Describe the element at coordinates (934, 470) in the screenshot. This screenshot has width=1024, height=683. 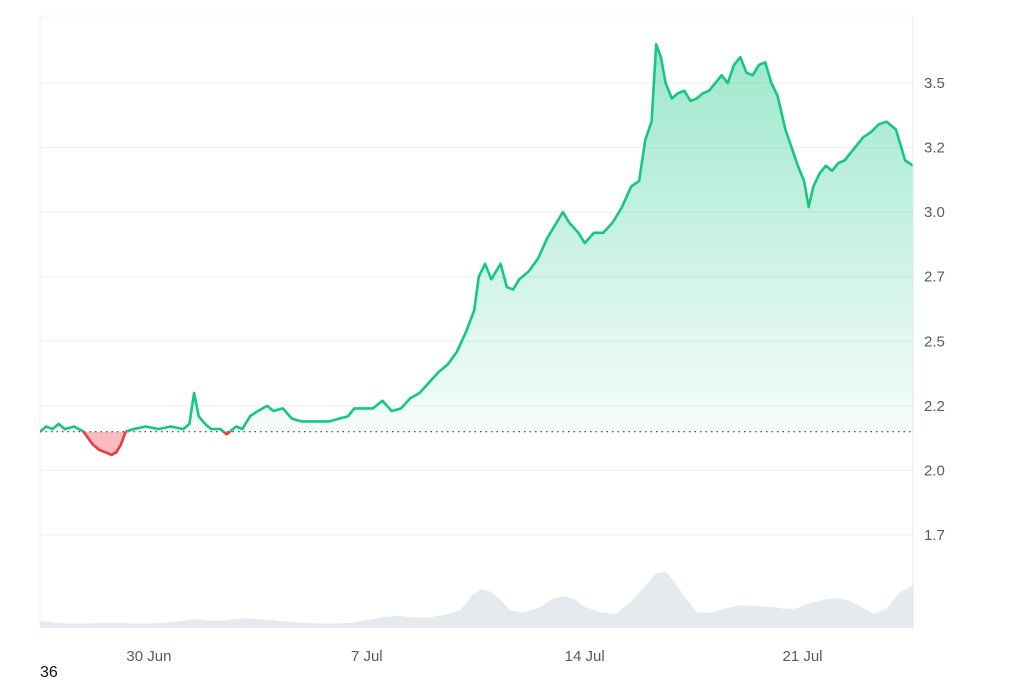
I see `y-tick-label-6: 2.0` at that location.